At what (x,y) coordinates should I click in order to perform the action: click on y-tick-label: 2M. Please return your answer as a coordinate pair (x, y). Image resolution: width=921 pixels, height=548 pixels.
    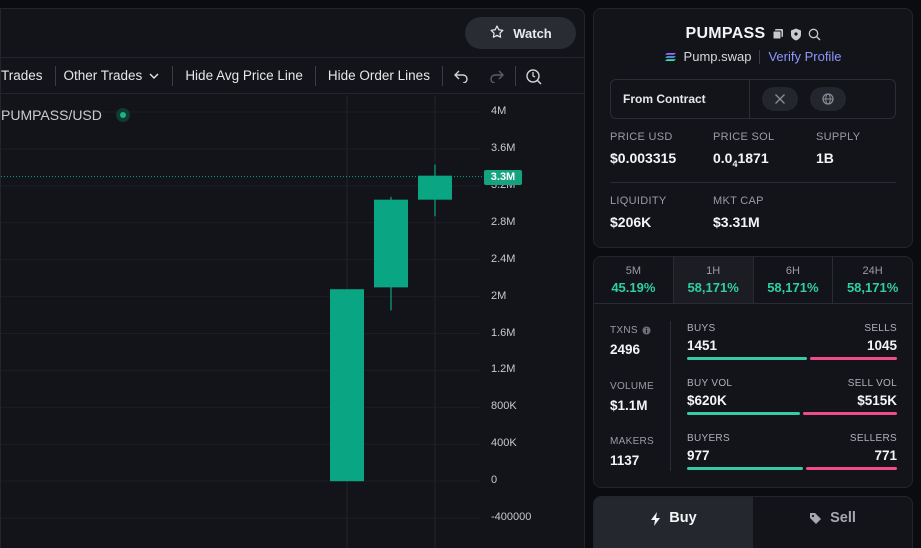
    Looking at the image, I should click on (499, 295).